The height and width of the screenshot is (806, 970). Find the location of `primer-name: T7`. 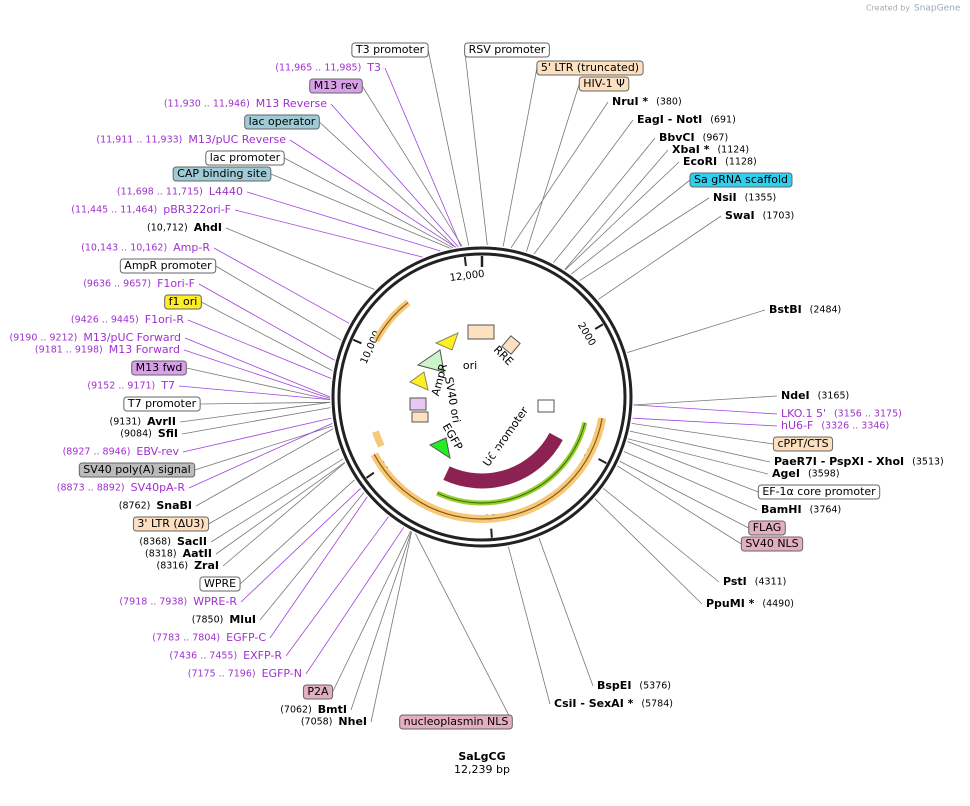

primer-name: T7 is located at coordinates (167, 385).